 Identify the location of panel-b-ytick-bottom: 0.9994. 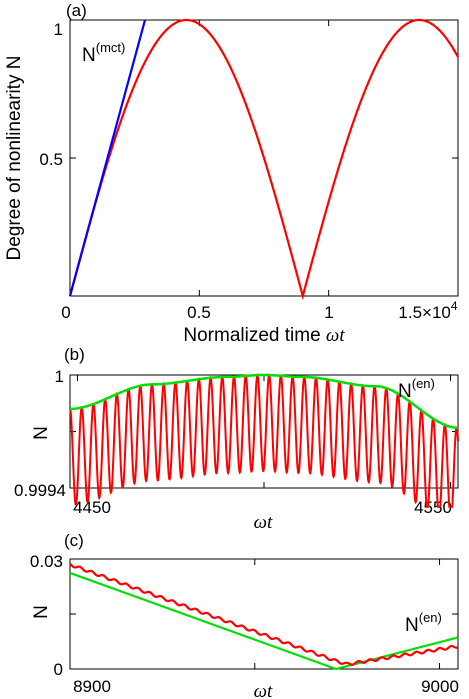
(40, 490).